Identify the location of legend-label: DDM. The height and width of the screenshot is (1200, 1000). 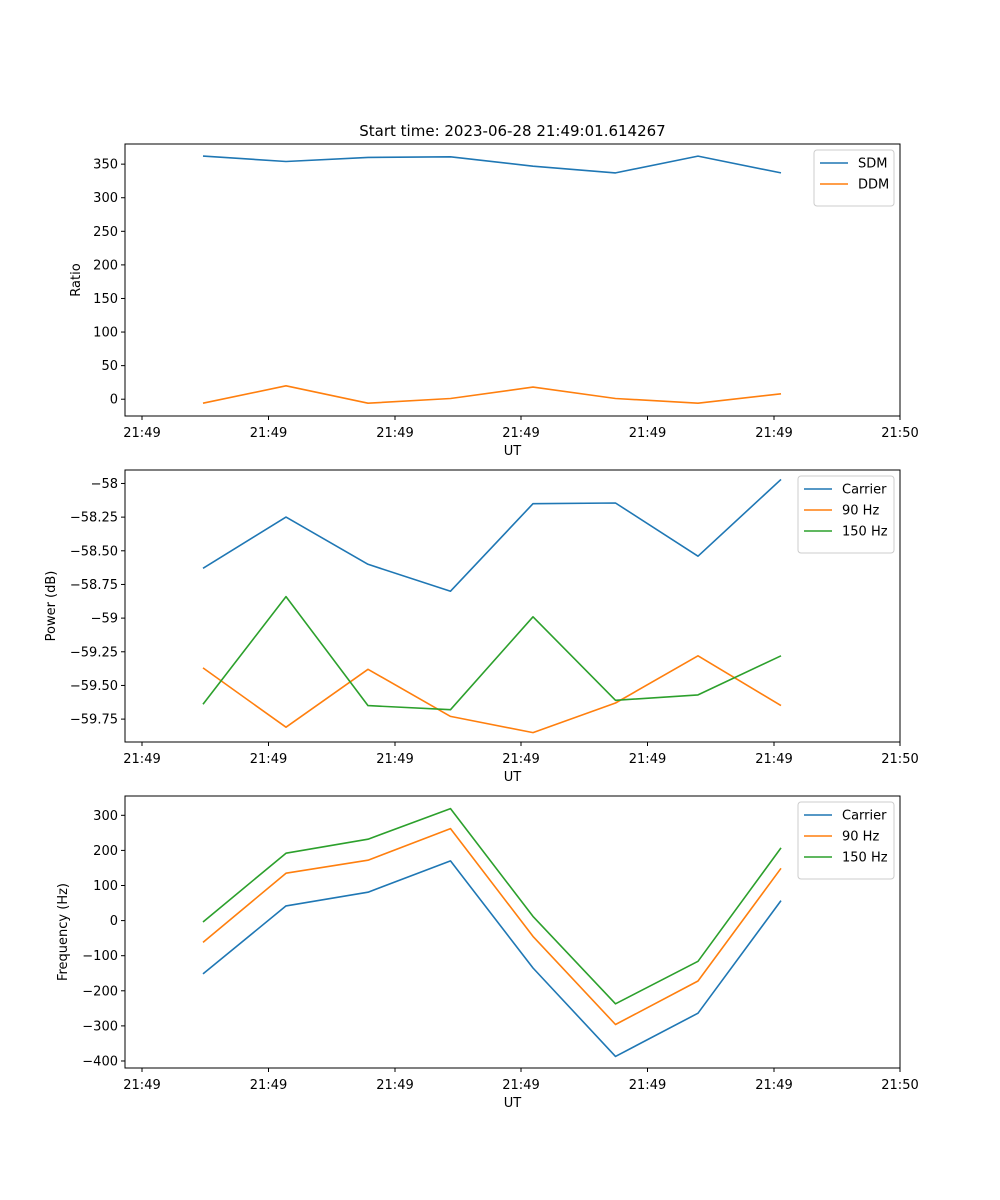
(873, 185).